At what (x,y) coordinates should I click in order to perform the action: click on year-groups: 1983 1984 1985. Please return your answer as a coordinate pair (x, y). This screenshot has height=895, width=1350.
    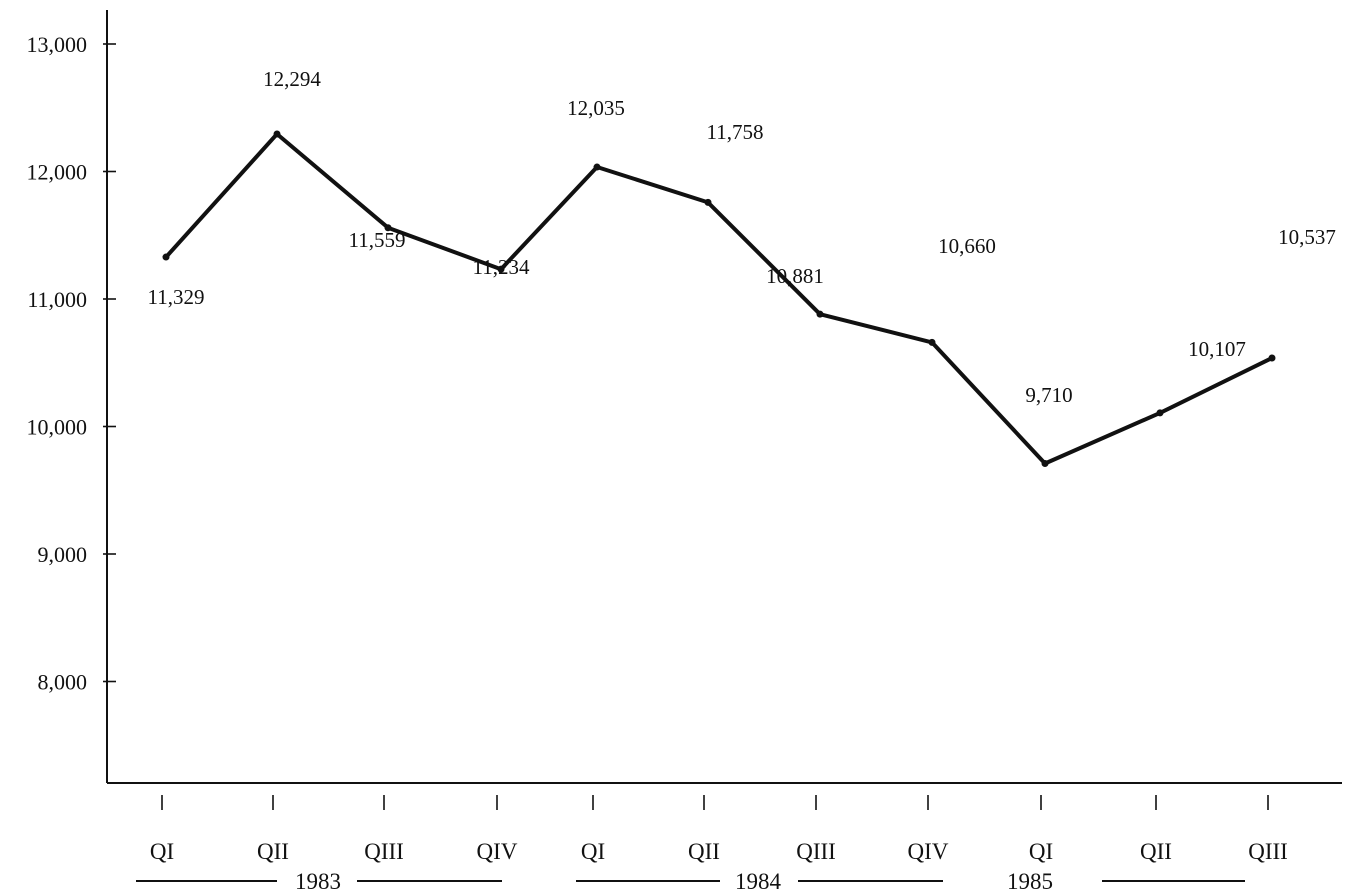
    Looking at the image, I should click on (690, 881).